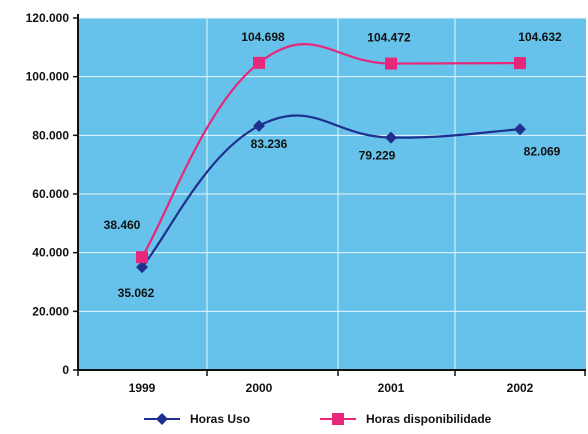  Describe the element at coordinates (269, 144) in the screenshot. I see `data-label: 83.236` at that location.